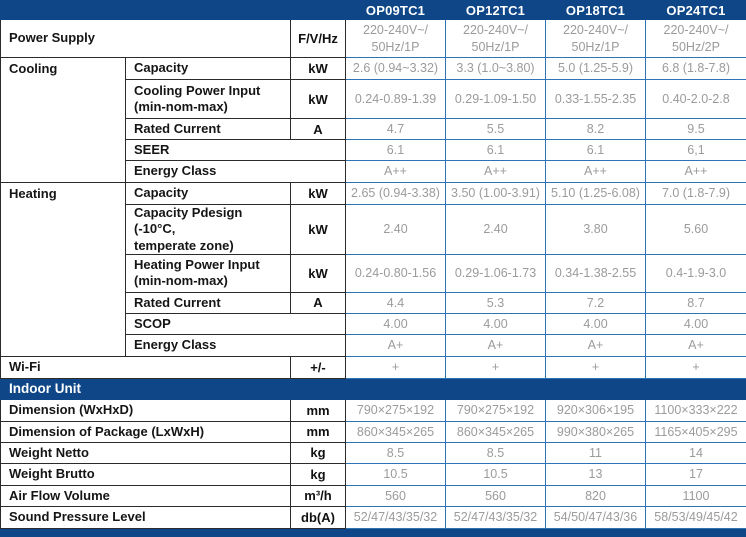  I want to click on value-cell: 7.2, so click(595, 302).